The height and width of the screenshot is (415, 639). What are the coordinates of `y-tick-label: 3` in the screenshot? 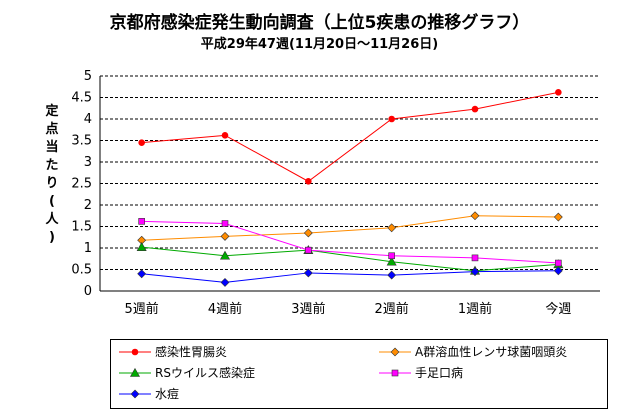 It's located at (88, 162).